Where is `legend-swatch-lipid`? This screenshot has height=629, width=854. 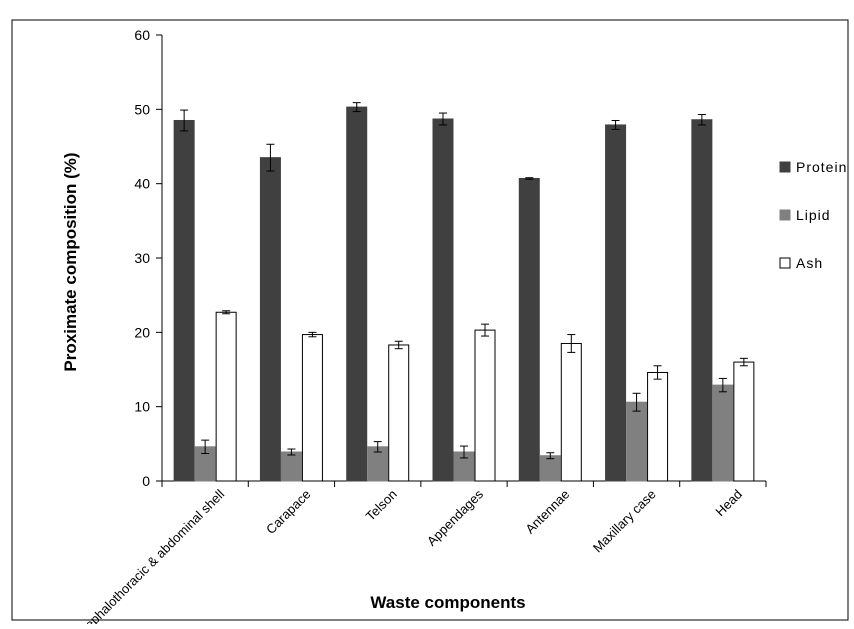
legend-swatch-lipid is located at coordinates (785, 215).